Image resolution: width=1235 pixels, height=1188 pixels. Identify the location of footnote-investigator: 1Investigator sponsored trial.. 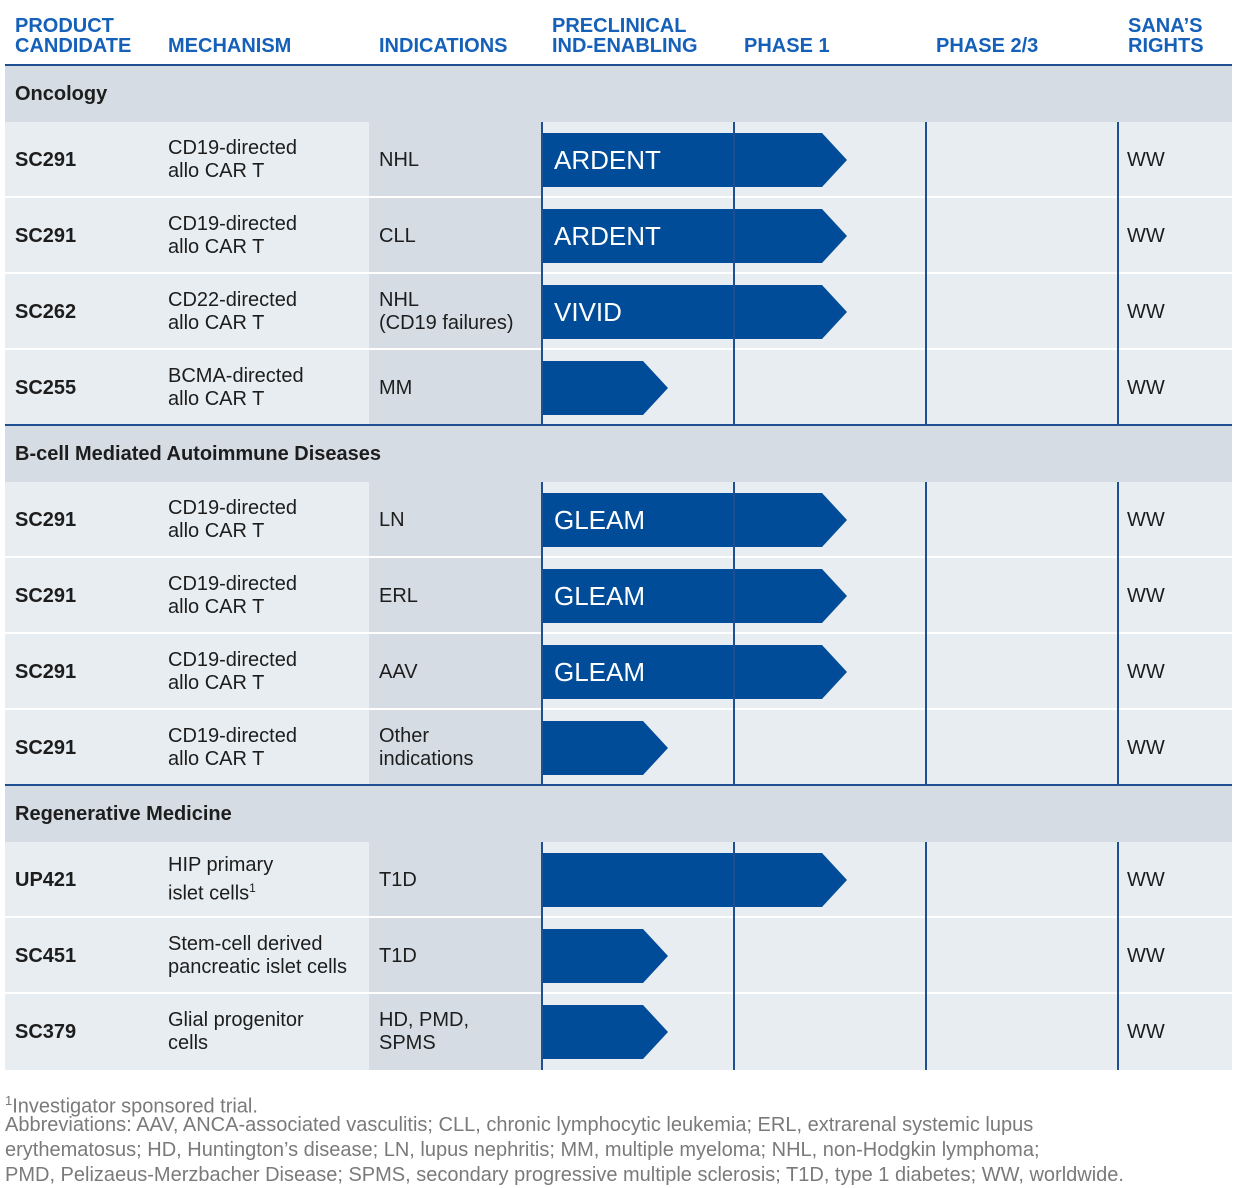
(617, 1104).